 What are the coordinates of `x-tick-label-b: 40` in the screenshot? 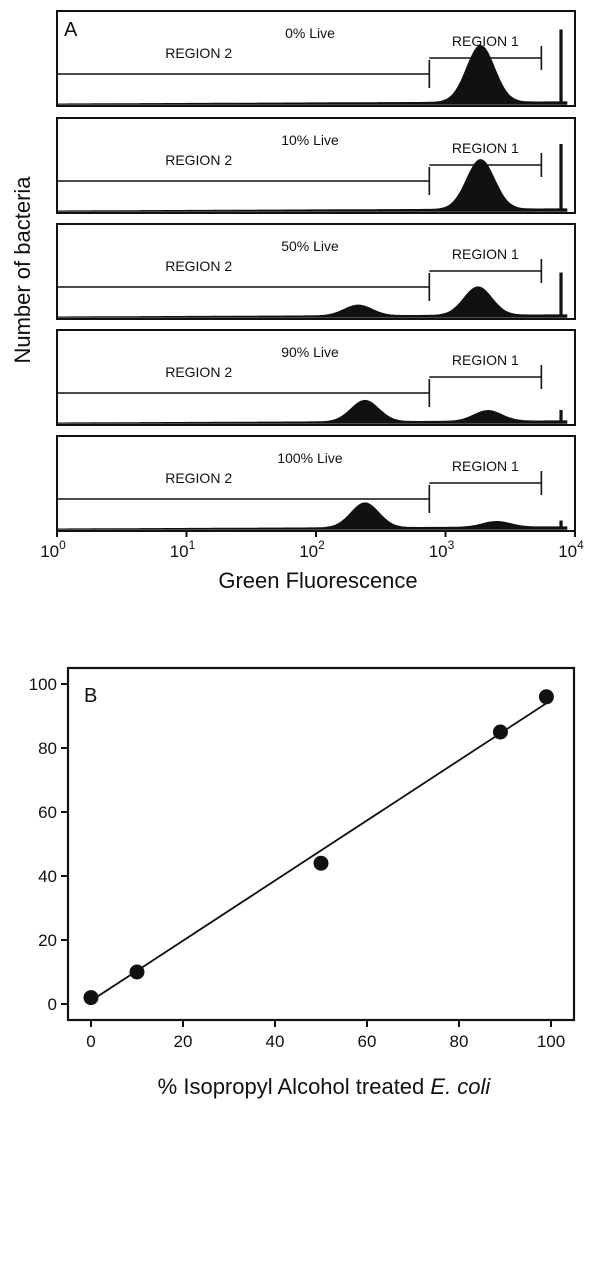 It's located at (275, 1041).